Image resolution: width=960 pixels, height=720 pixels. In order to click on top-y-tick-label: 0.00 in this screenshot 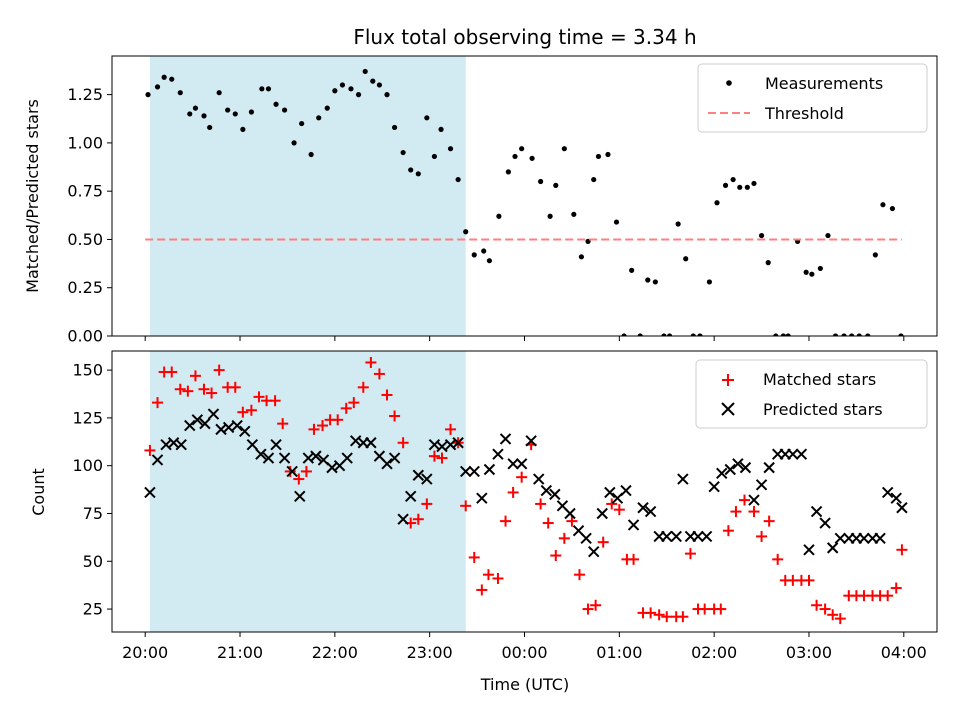, I will do `click(85, 336)`.